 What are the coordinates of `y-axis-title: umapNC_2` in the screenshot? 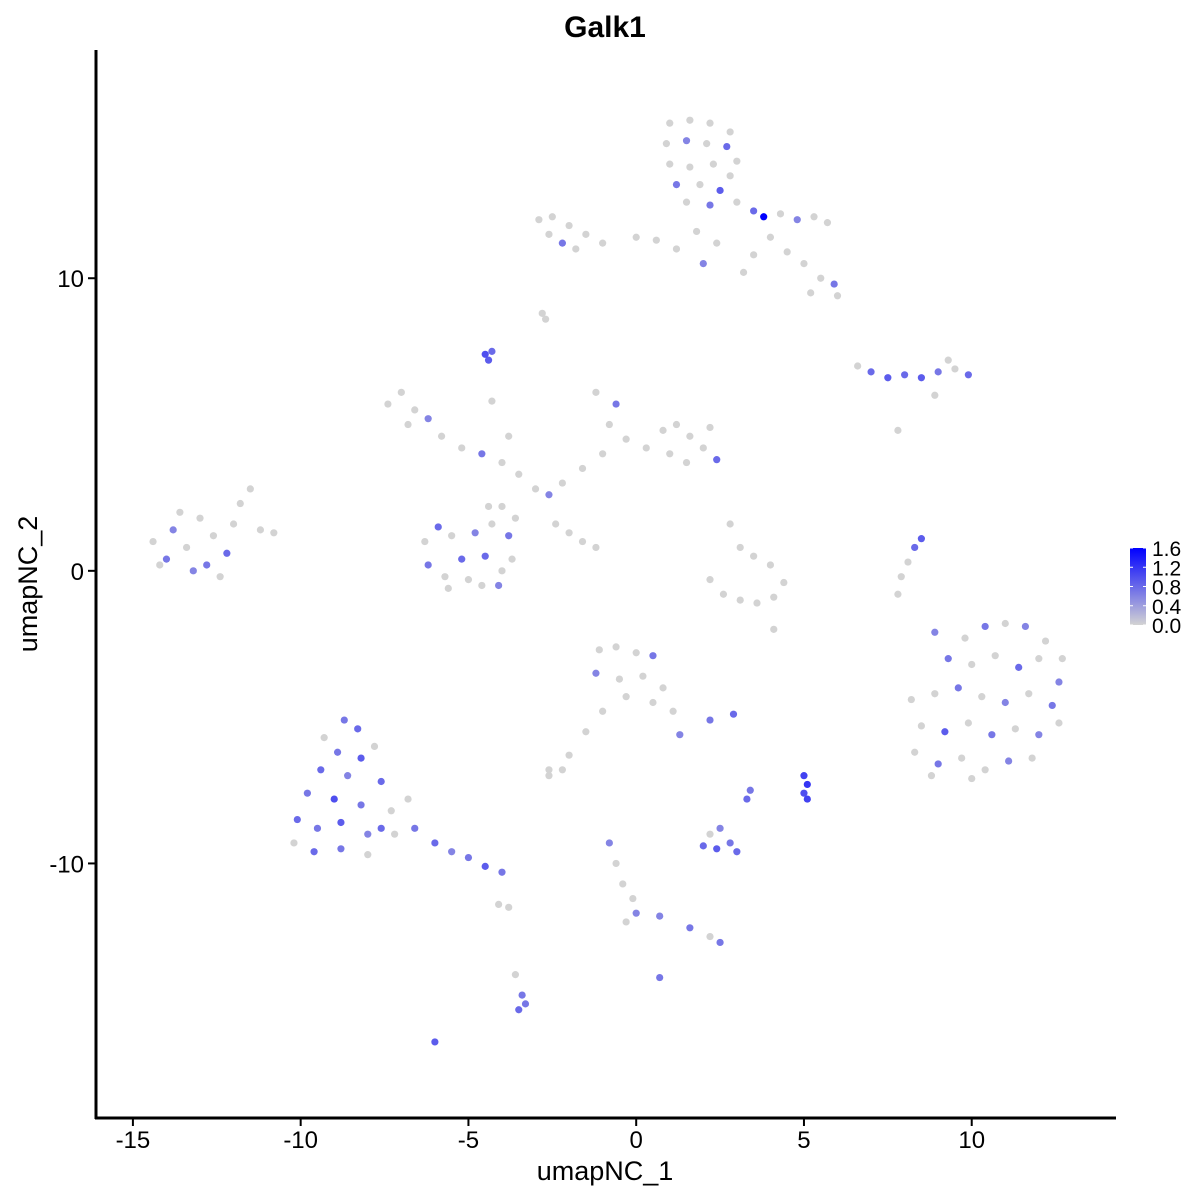 It's located at (28, 584).